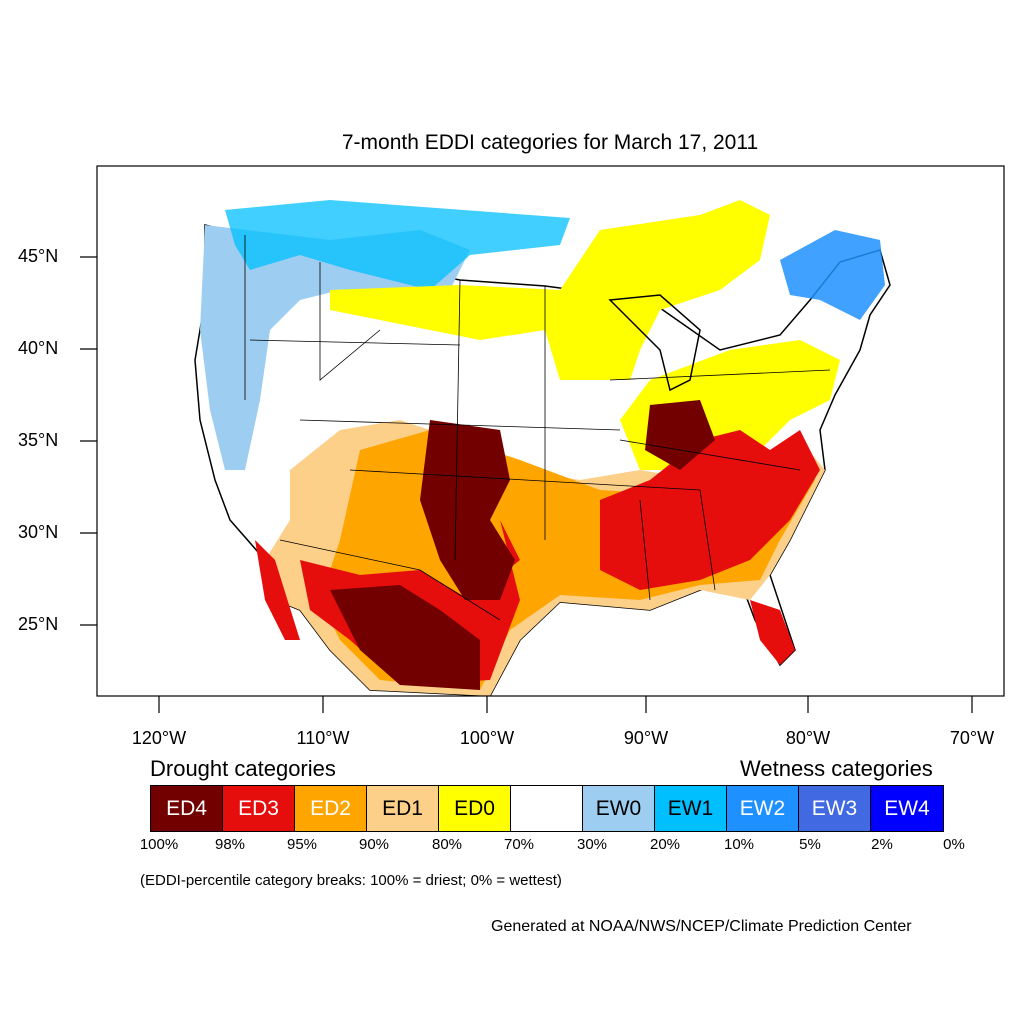  I want to click on break-20: 20%, so click(665, 844).